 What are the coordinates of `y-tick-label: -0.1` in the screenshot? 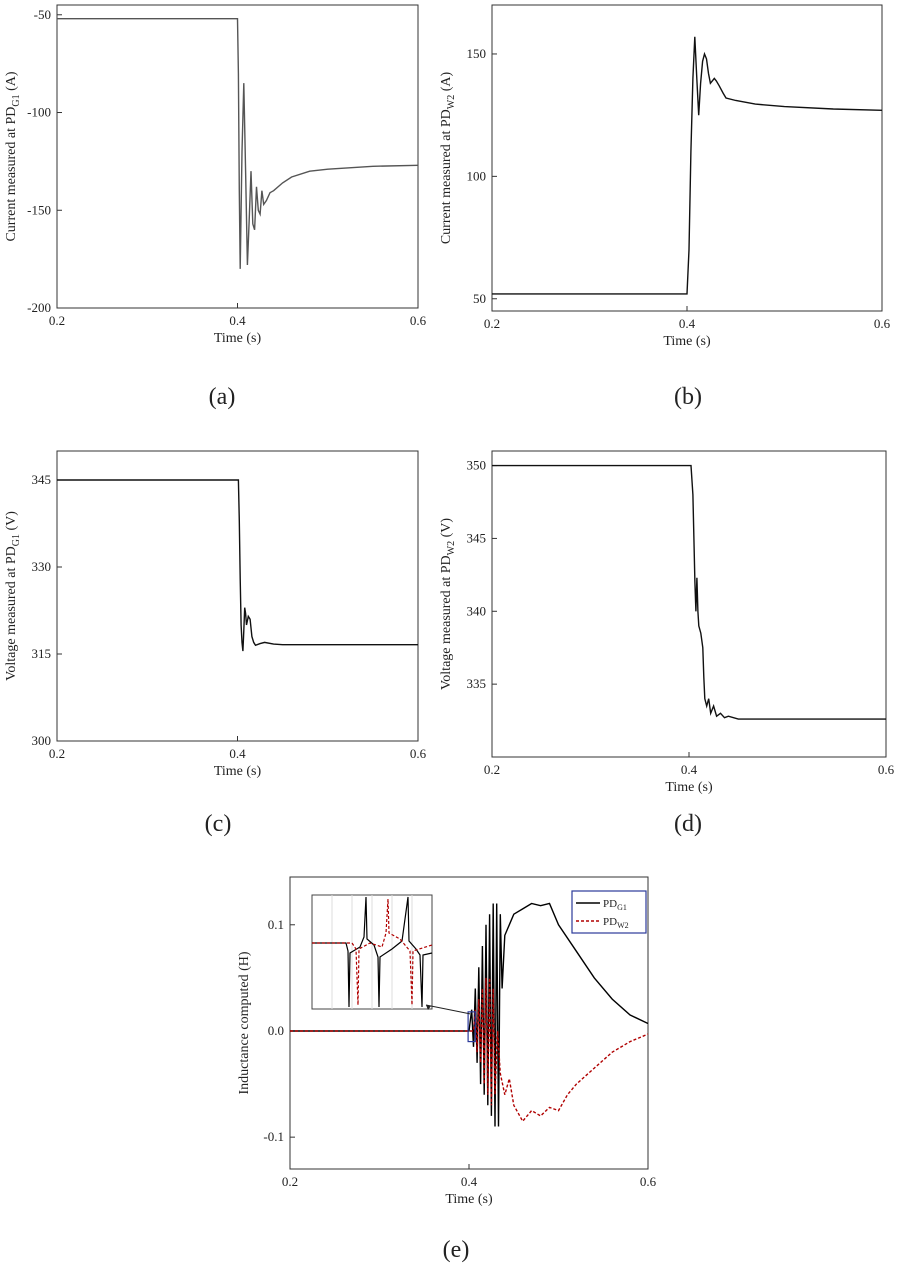 It's located at (273, 1136).